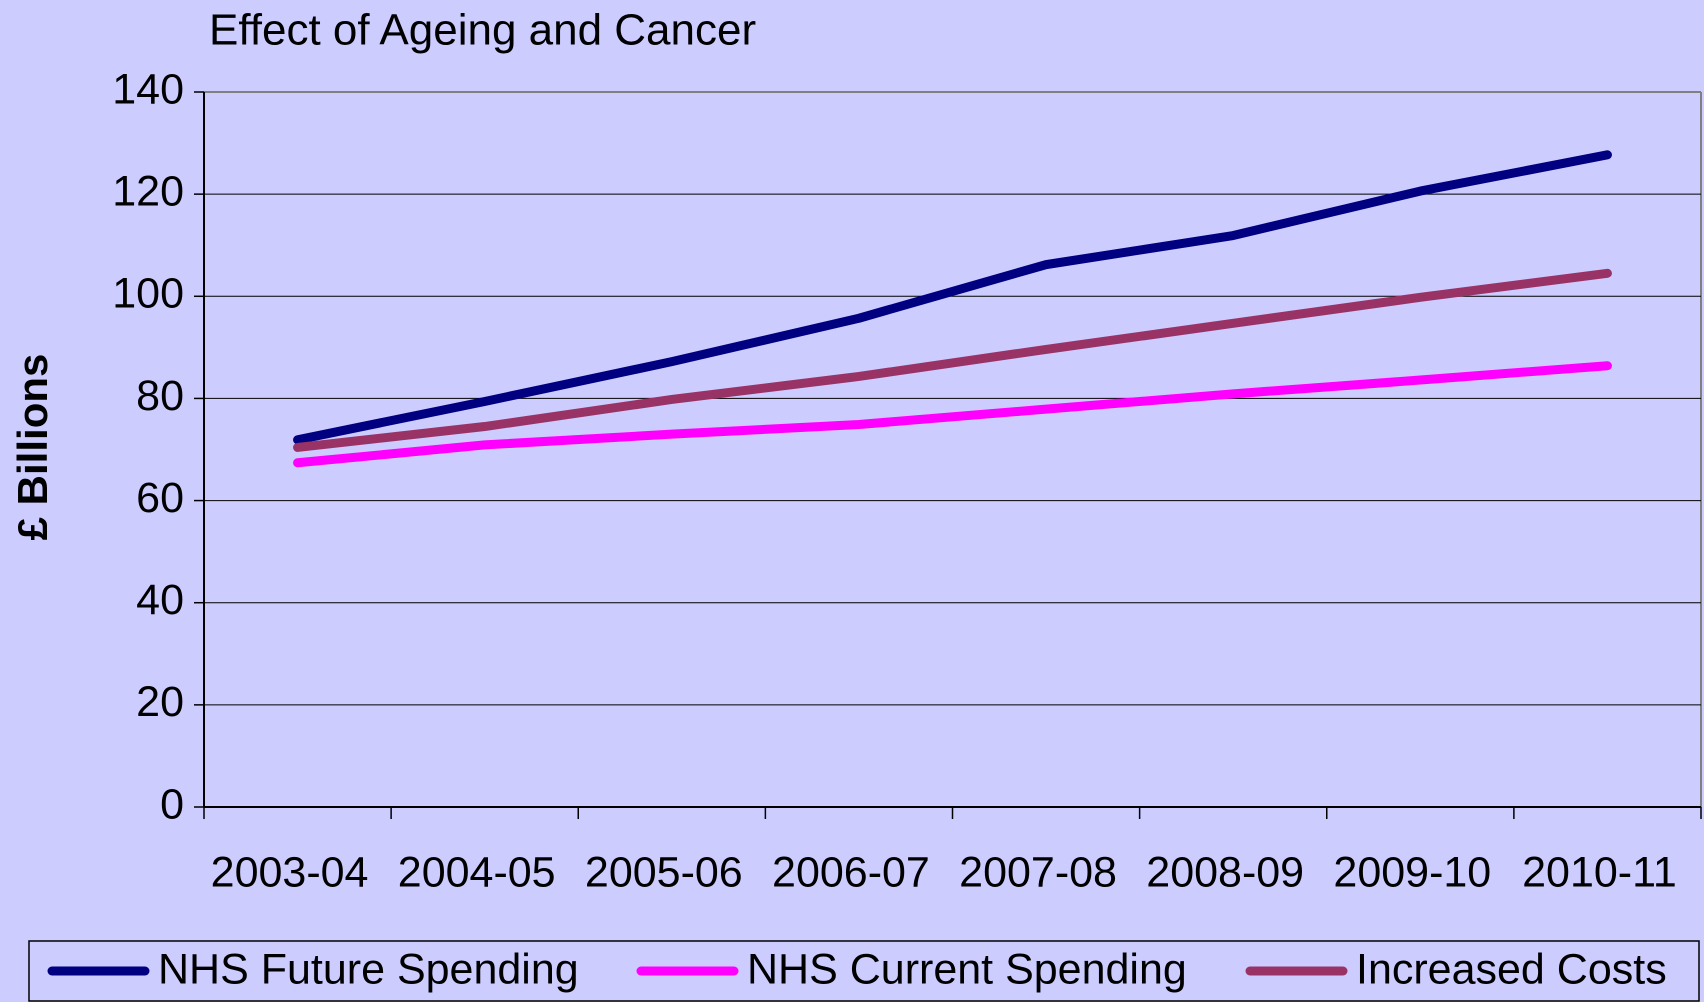 This screenshot has height=1002, width=1704. I want to click on y-tick-label: 0, so click(172, 804).